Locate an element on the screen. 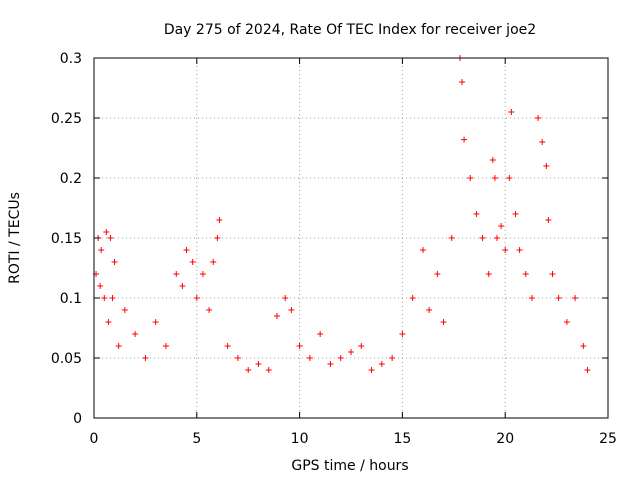 The height and width of the screenshot is (480, 640). y-tick-label: 0 is located at coordinates (77, 419).